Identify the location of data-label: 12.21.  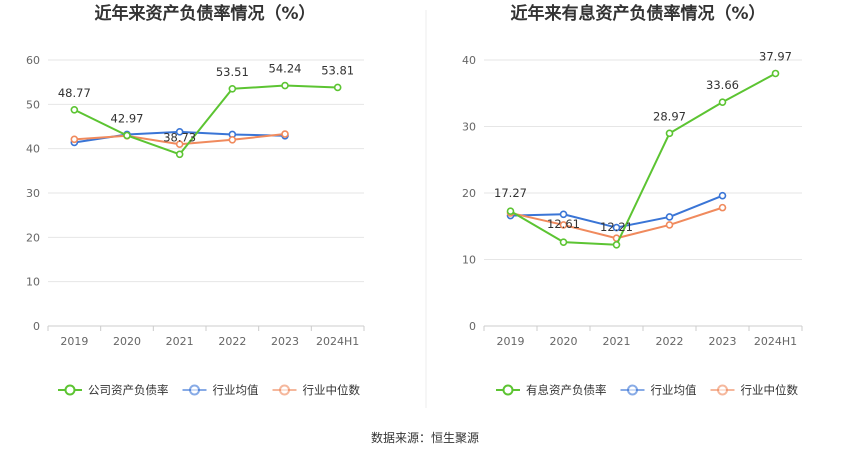
(616, 227).